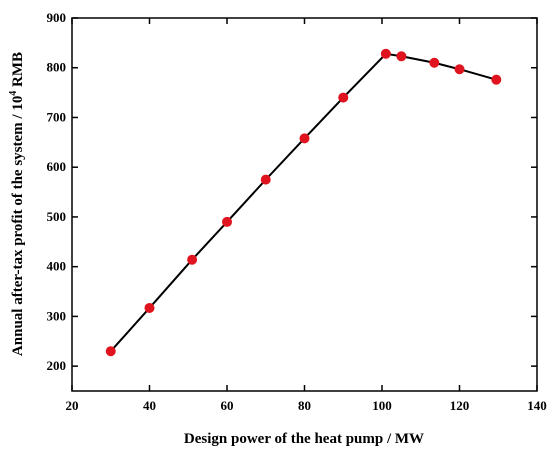  I want to click on y-axis-title-exponent: 4, so click(13, 93).